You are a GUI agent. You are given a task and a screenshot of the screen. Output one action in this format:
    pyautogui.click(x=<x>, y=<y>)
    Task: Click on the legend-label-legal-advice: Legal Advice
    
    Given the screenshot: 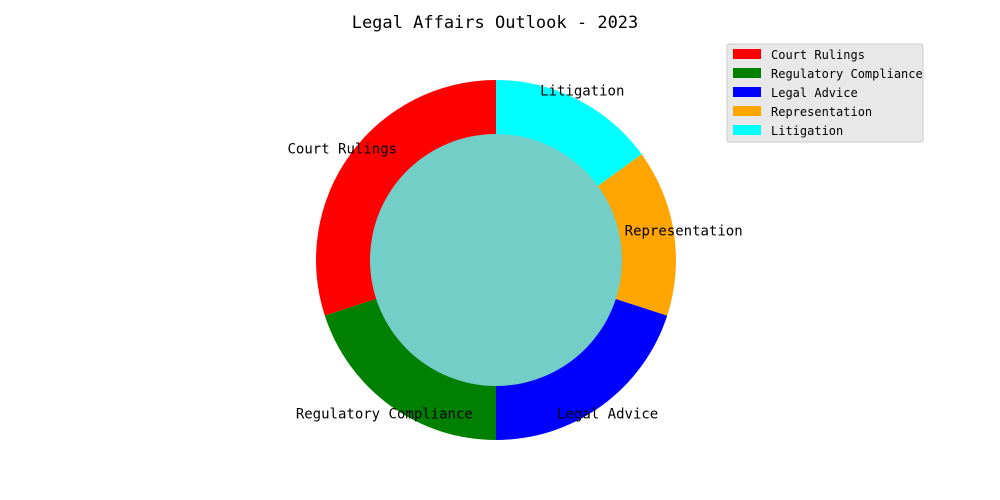 What is the action you would take?
    pyautogui.click(x=814, y=93)
    